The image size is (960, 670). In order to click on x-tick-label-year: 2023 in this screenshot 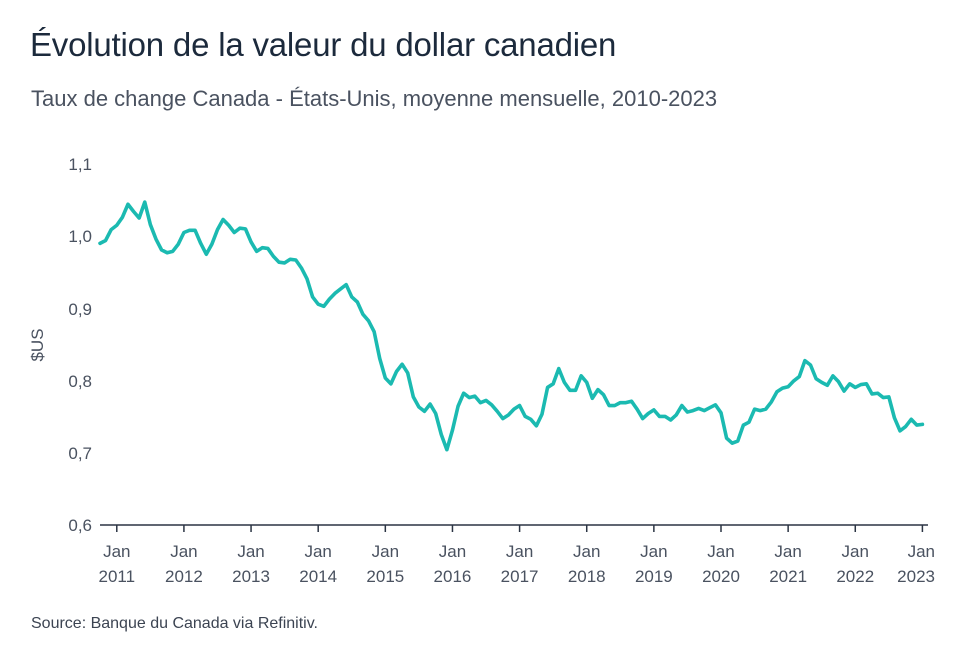, I will do `click(916, 576)`.